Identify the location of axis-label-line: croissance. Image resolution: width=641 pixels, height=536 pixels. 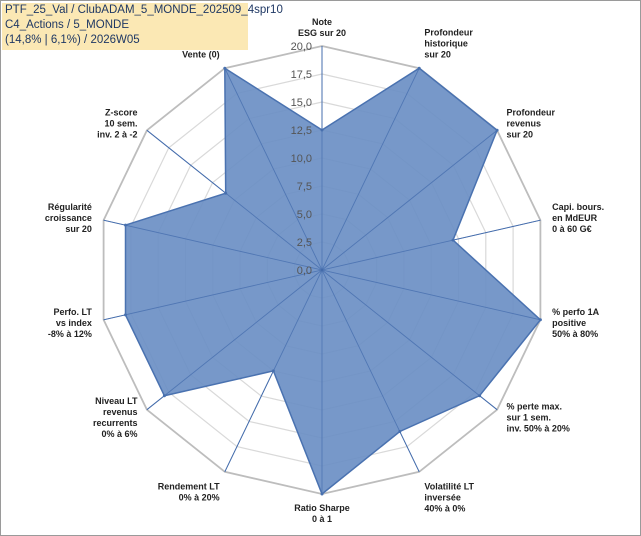
(68, 218).